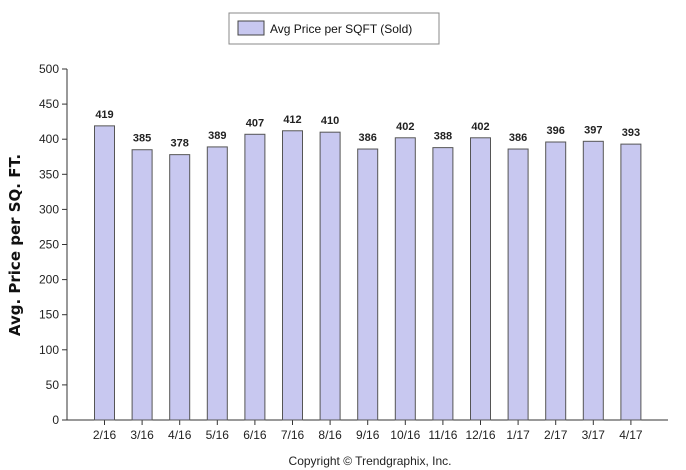 The height and width of the screenshot is (470, 686). What do you see at coordinates (49, 69) in the screenshot?
I see `y-tick-label: 500` at bounding box center [49, 69].